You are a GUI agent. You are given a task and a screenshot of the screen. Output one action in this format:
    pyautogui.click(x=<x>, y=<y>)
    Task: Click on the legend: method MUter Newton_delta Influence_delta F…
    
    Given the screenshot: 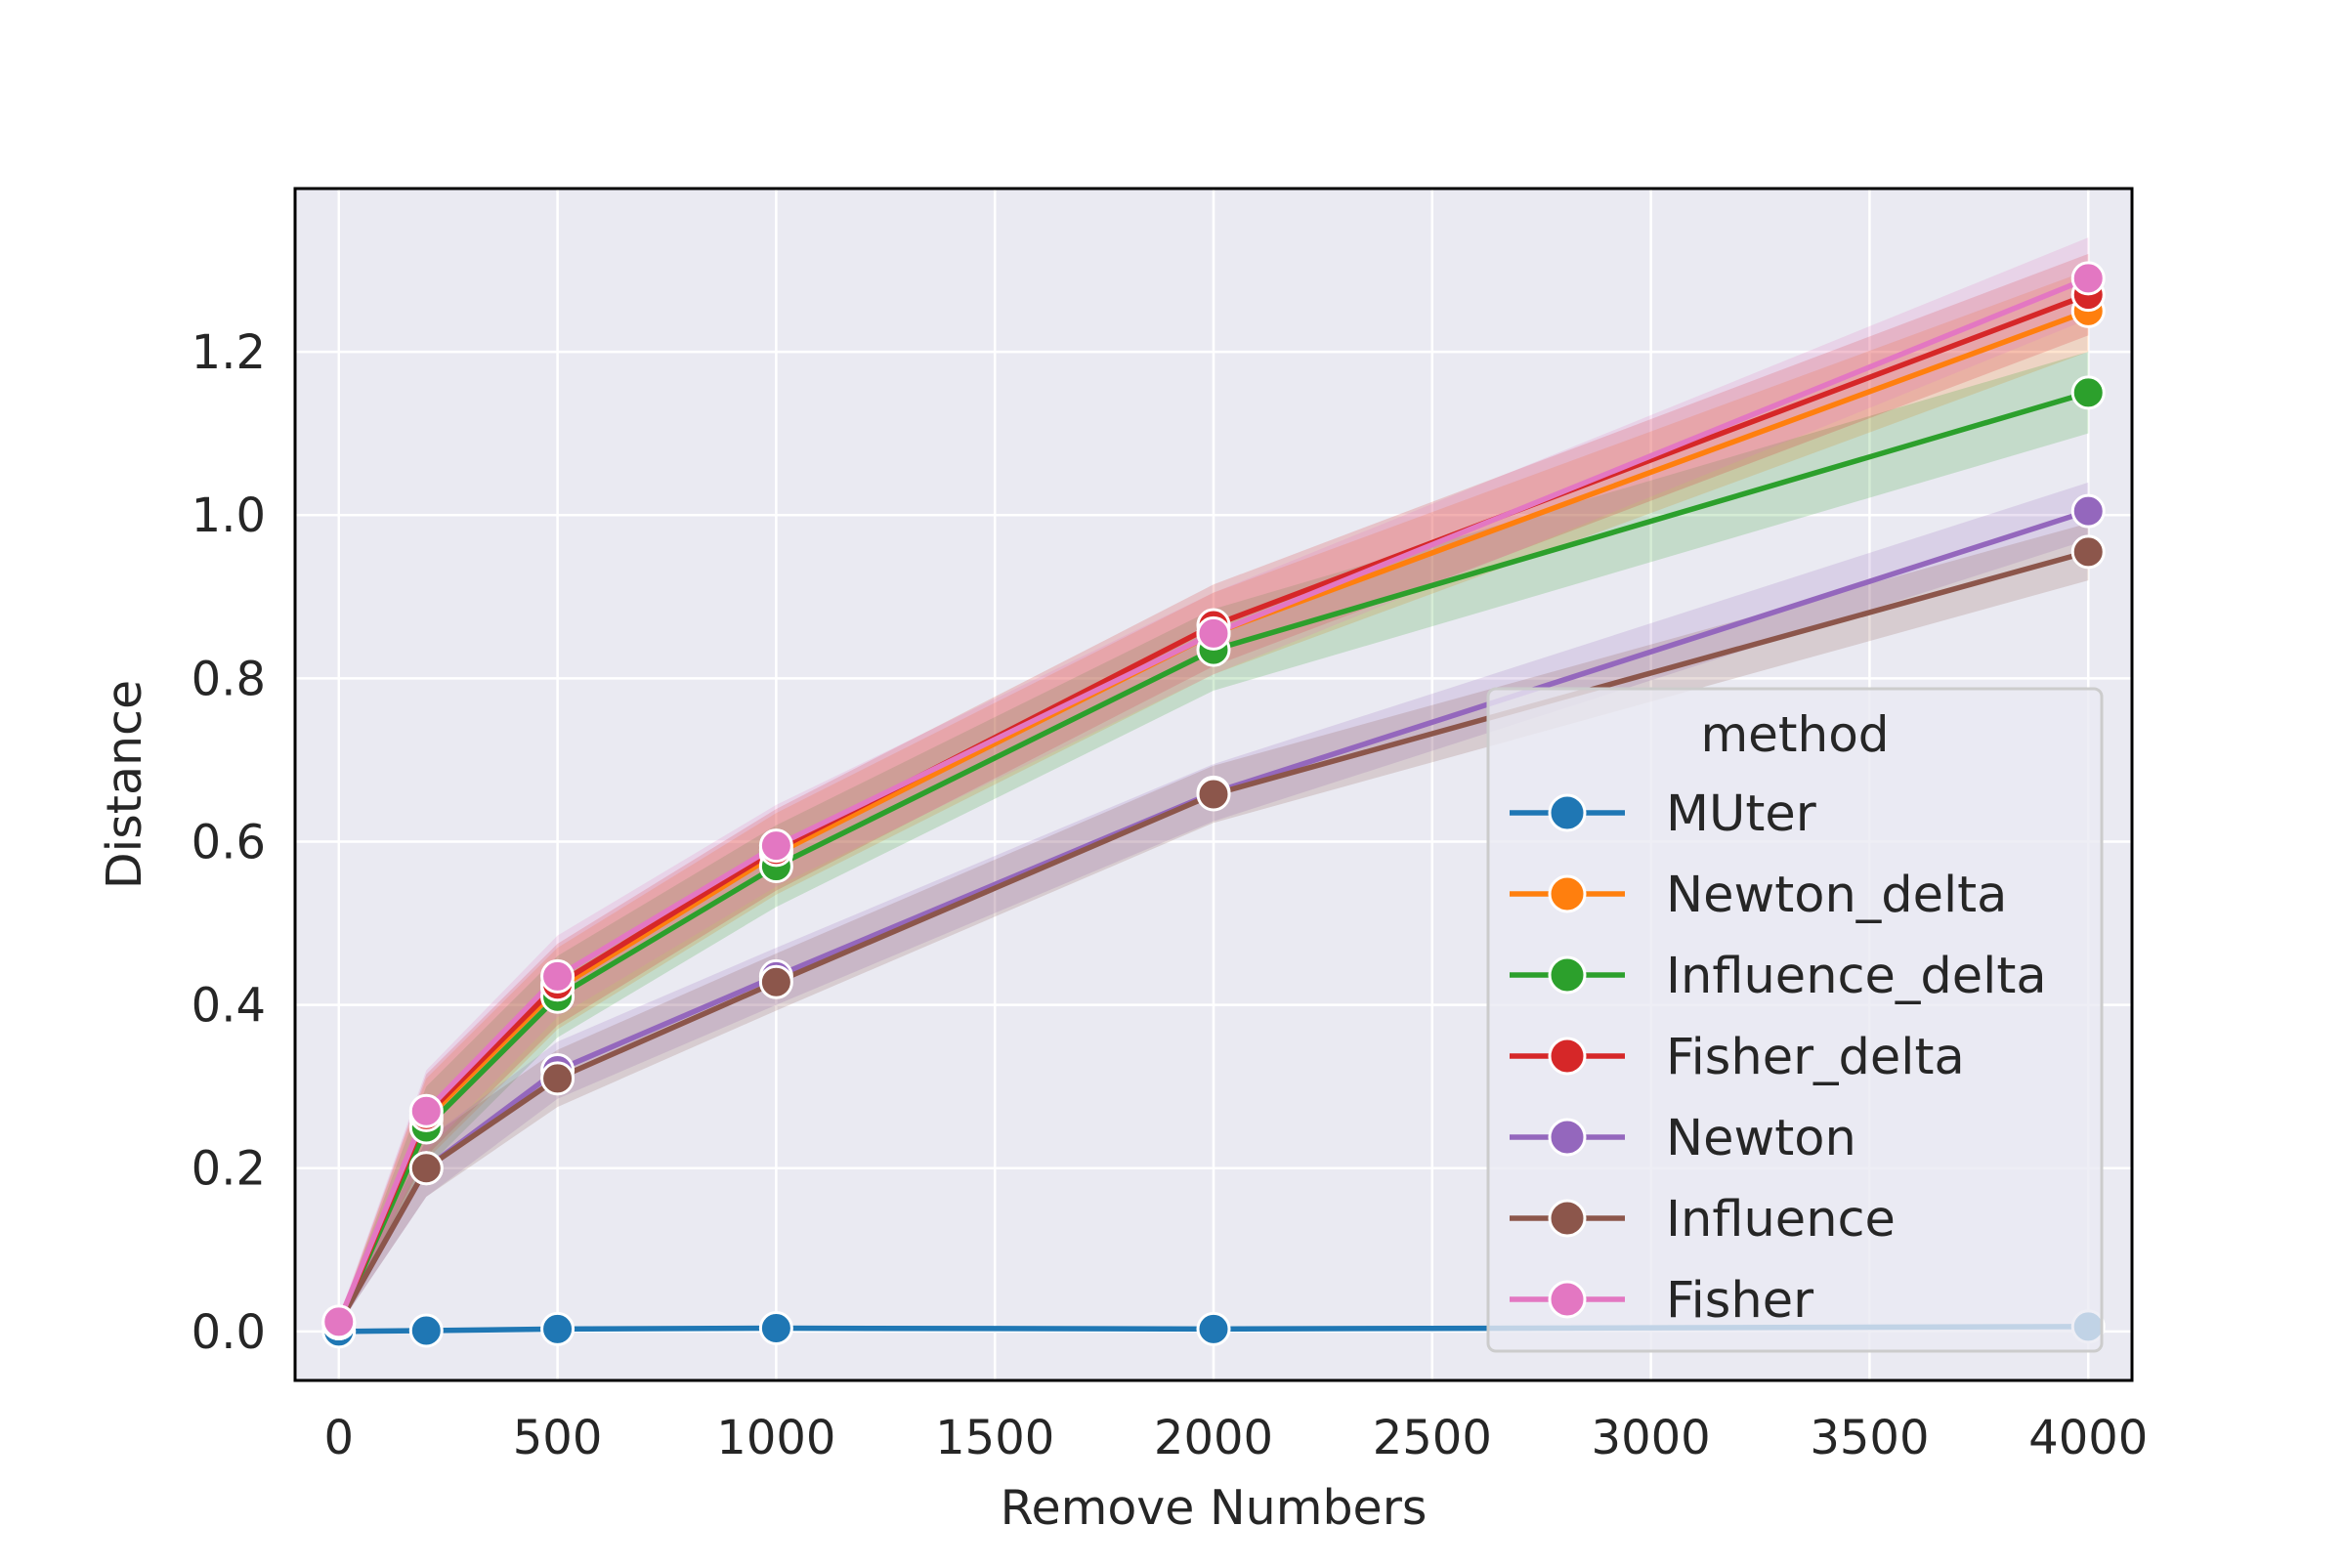 What is the action you would take?
    pyautogui.click(x=1795, y=1020)
    